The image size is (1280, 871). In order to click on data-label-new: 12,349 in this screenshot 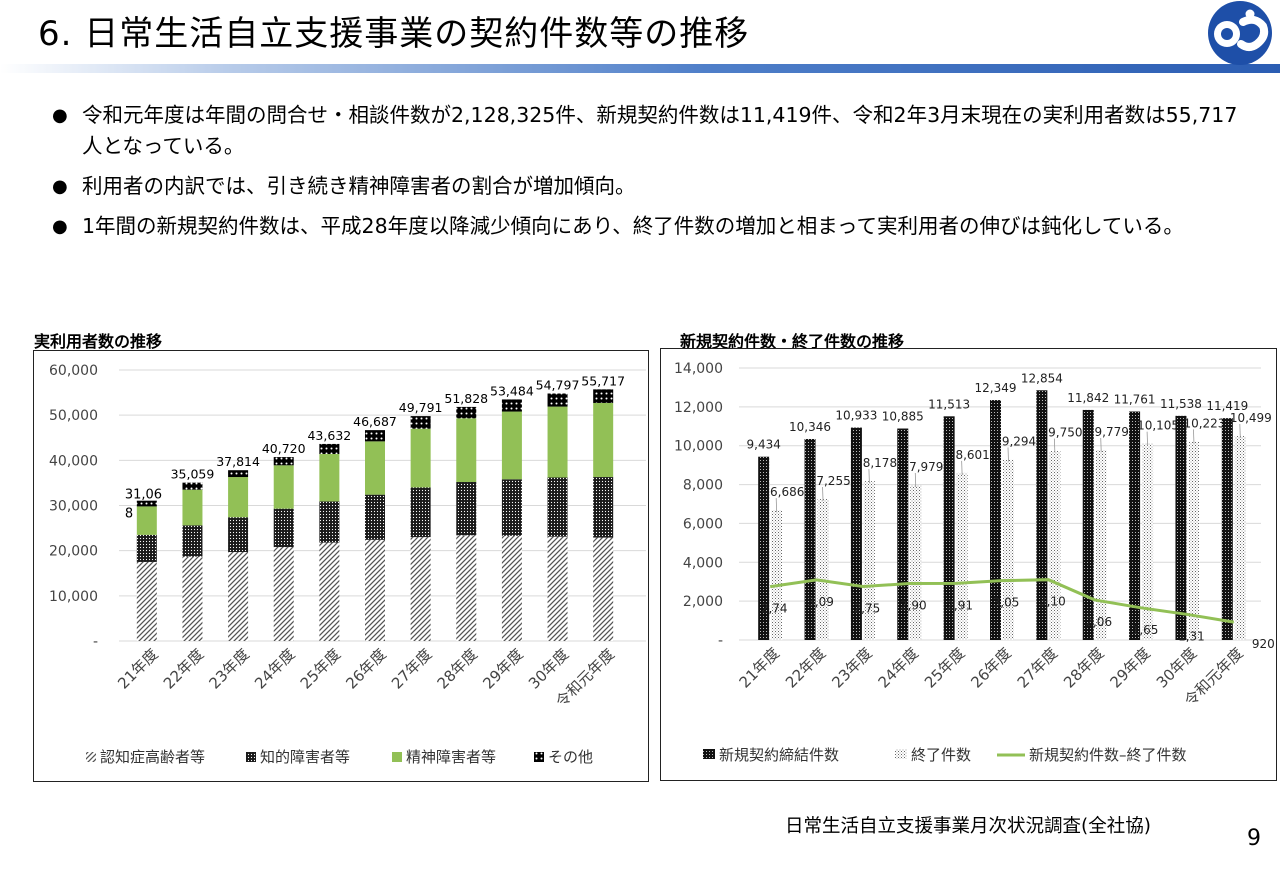, I will do `click(996, 388)`.